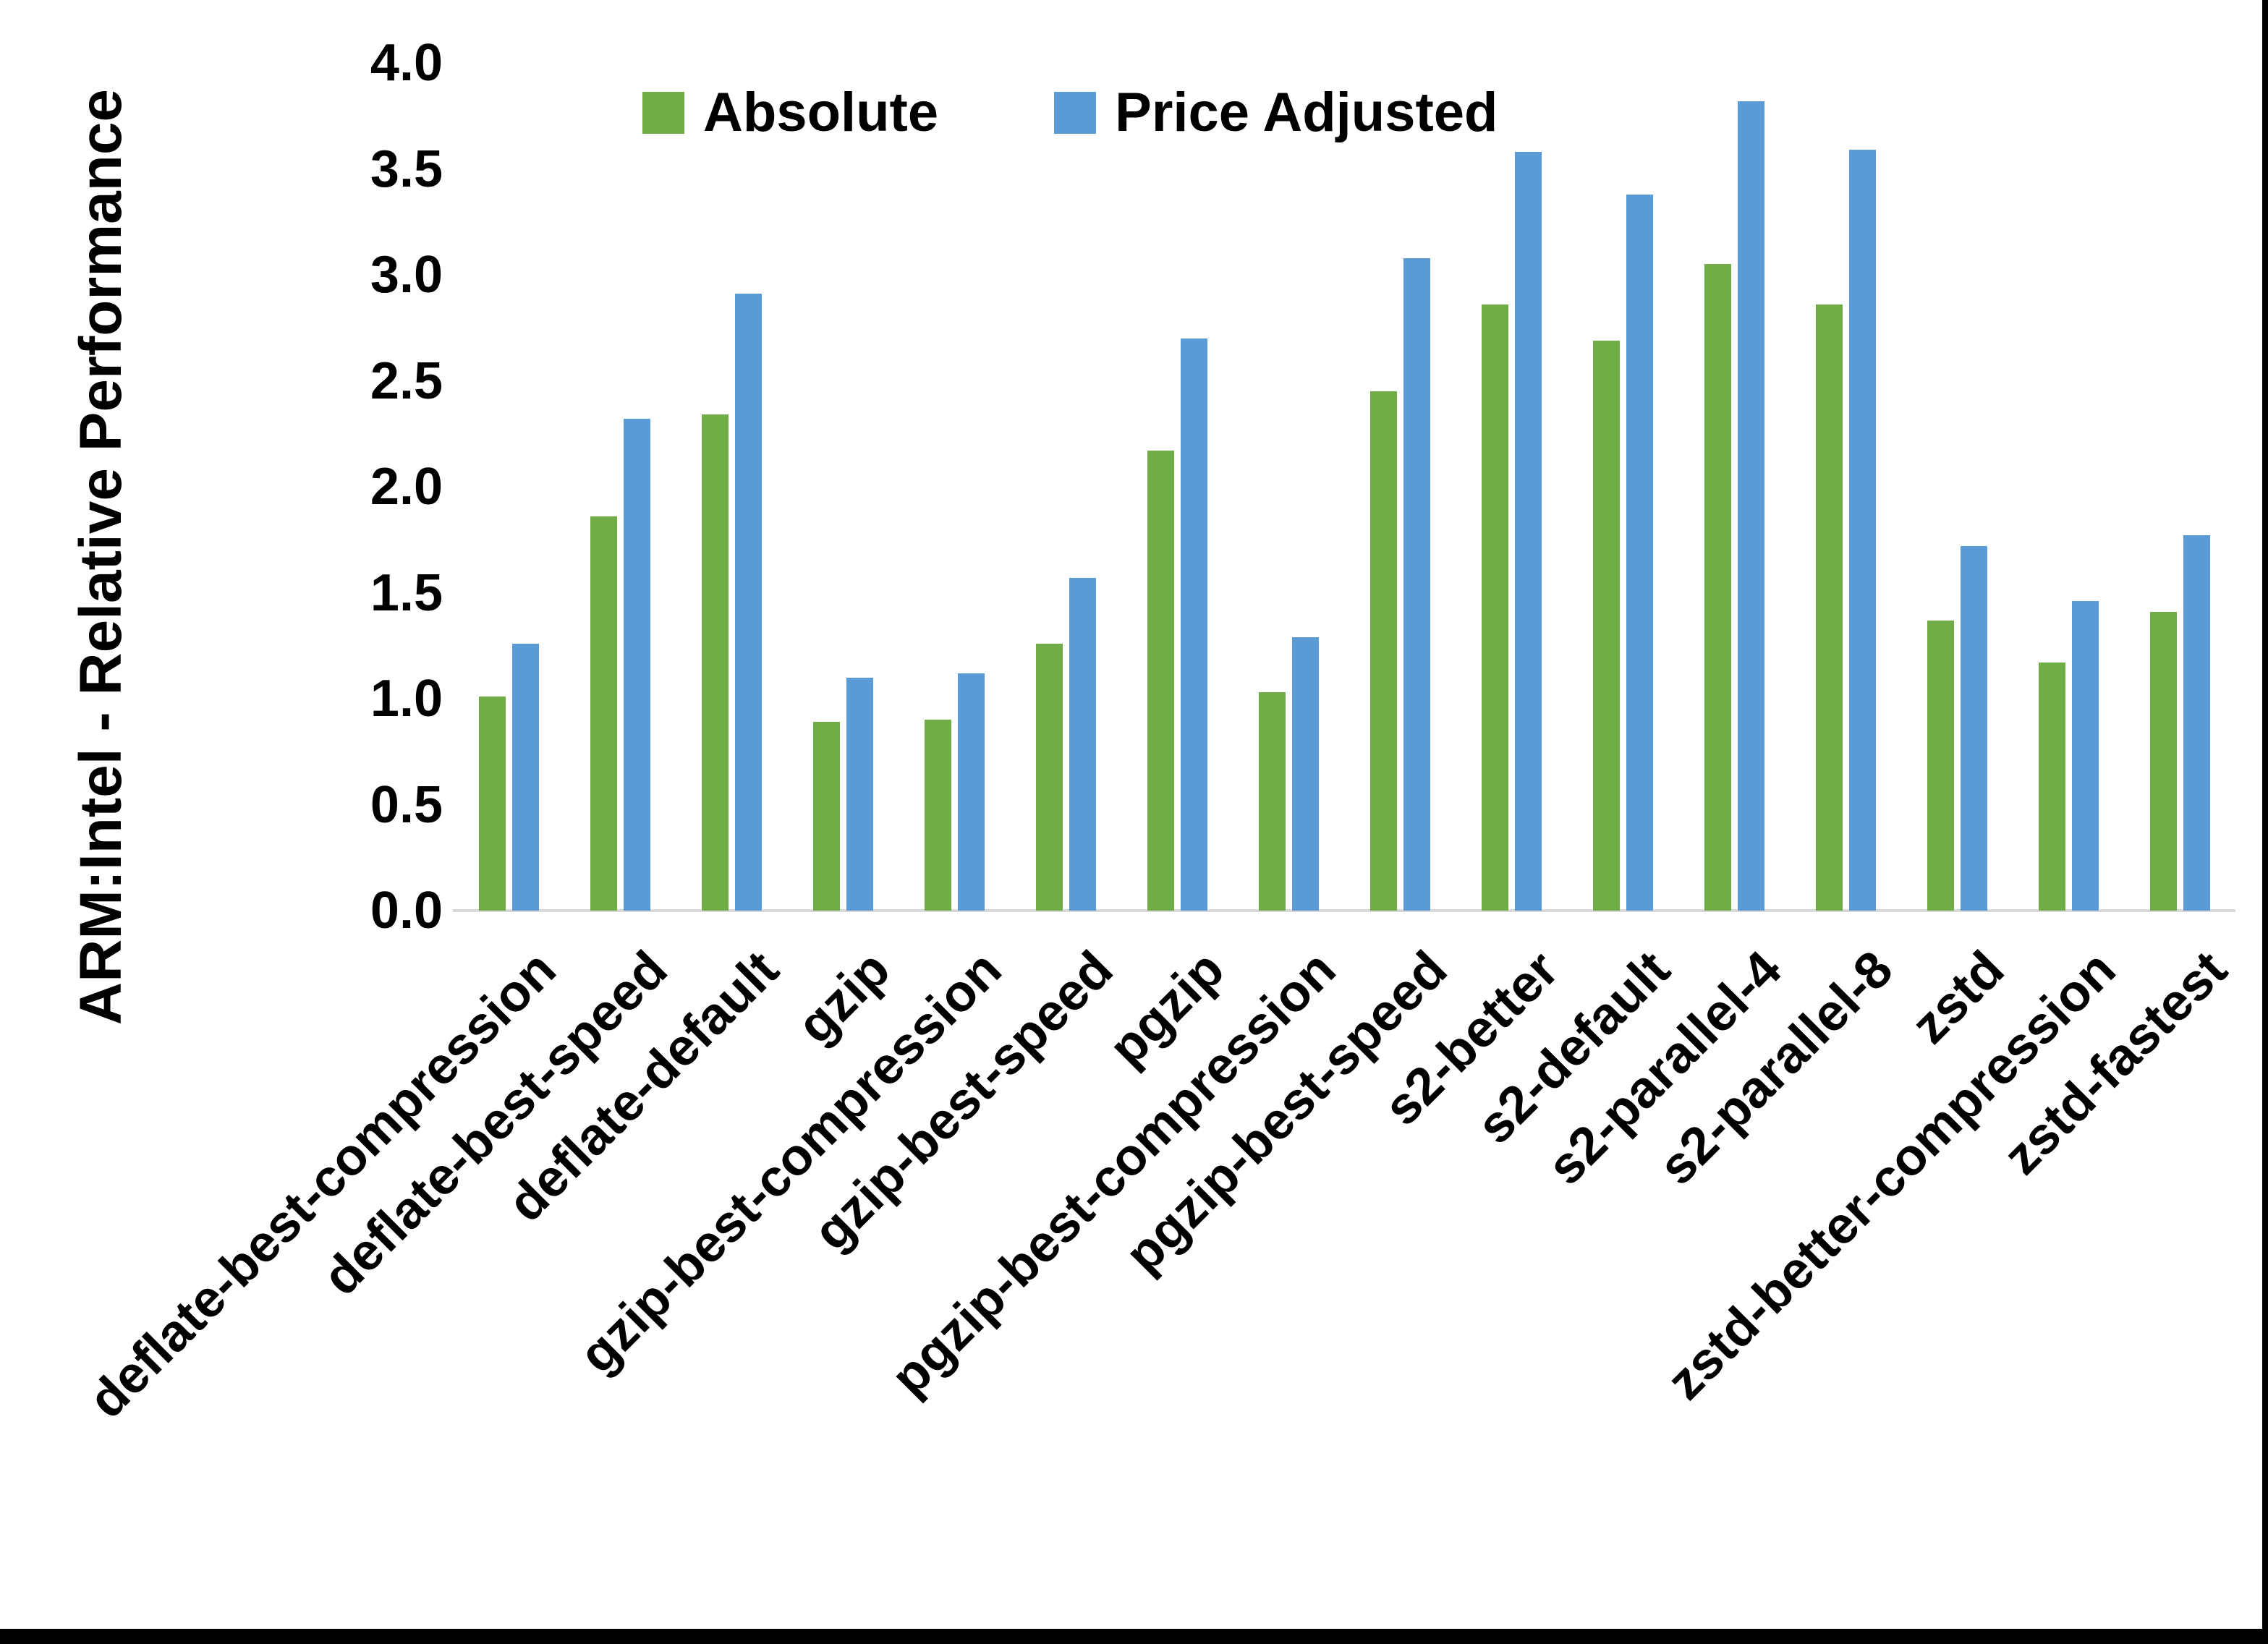 The height and width of the screenshot is (1644, 2268). What do you see at coordinates (525, 777) in the screenshot?
I see `bar-deflate-best-compression-price-adjusted` at bounding box center [525, 777].